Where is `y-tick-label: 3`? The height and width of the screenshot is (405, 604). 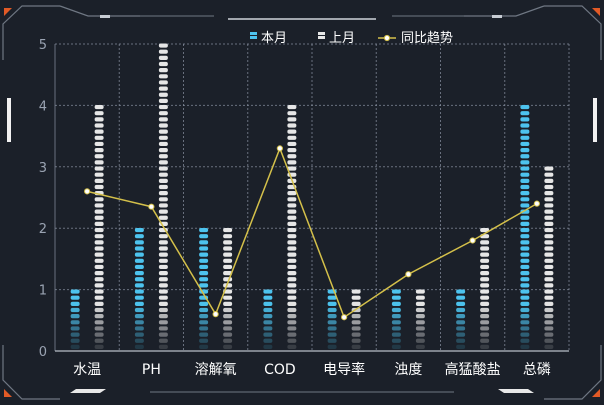
y-tick-label: 3 is located at coordinates (43, 168).